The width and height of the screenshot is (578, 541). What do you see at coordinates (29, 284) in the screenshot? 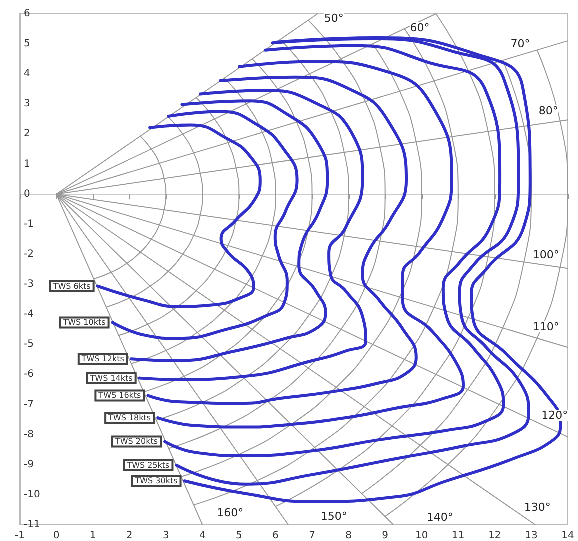
I see `y-tick-label: -3` at bounding box center [29, 284].